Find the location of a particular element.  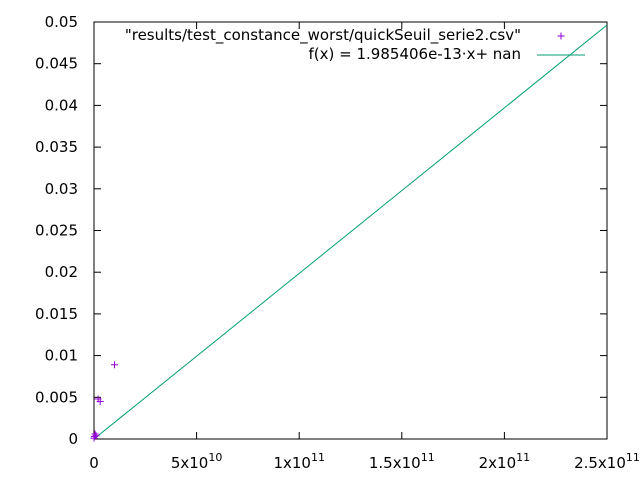

y-tick-label: 0.04 is located at coordinates (61, 105).